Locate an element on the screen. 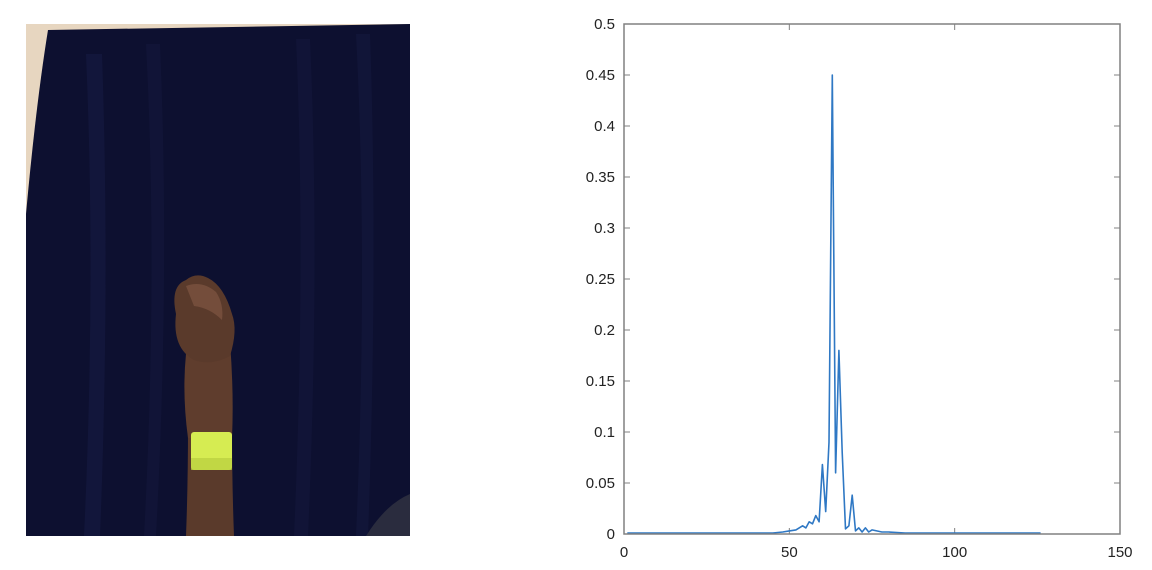  y-tick-label: 0.3 is located at coordinates (604, 228).